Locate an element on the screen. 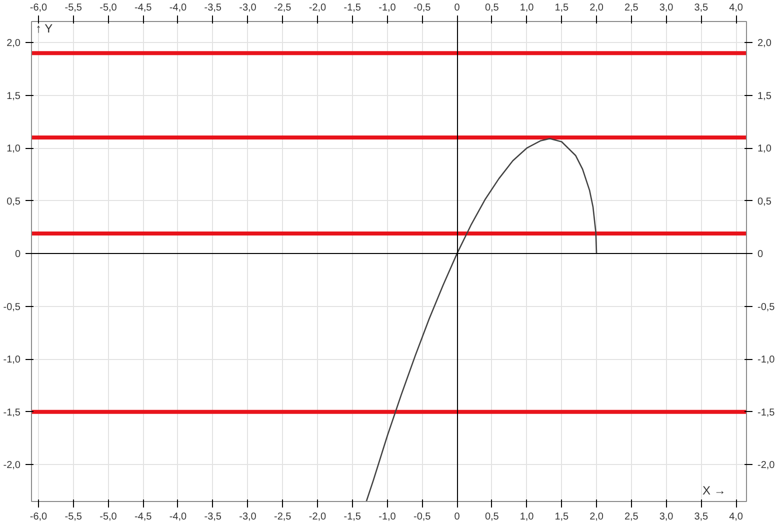 The width and height of the screenshot is (777, 522). x2-tick-label: 3,0 is located at coordinates (666, 517).